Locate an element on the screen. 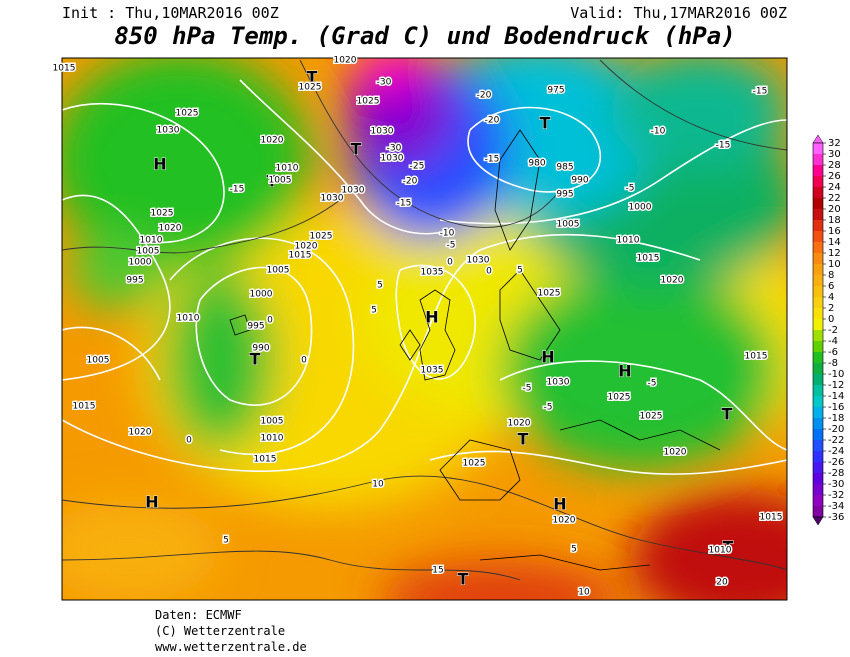 Image resolution: width=850 pixels, height=657 pixels. colorbar-label: 24 is located at coordinates (834, 187).